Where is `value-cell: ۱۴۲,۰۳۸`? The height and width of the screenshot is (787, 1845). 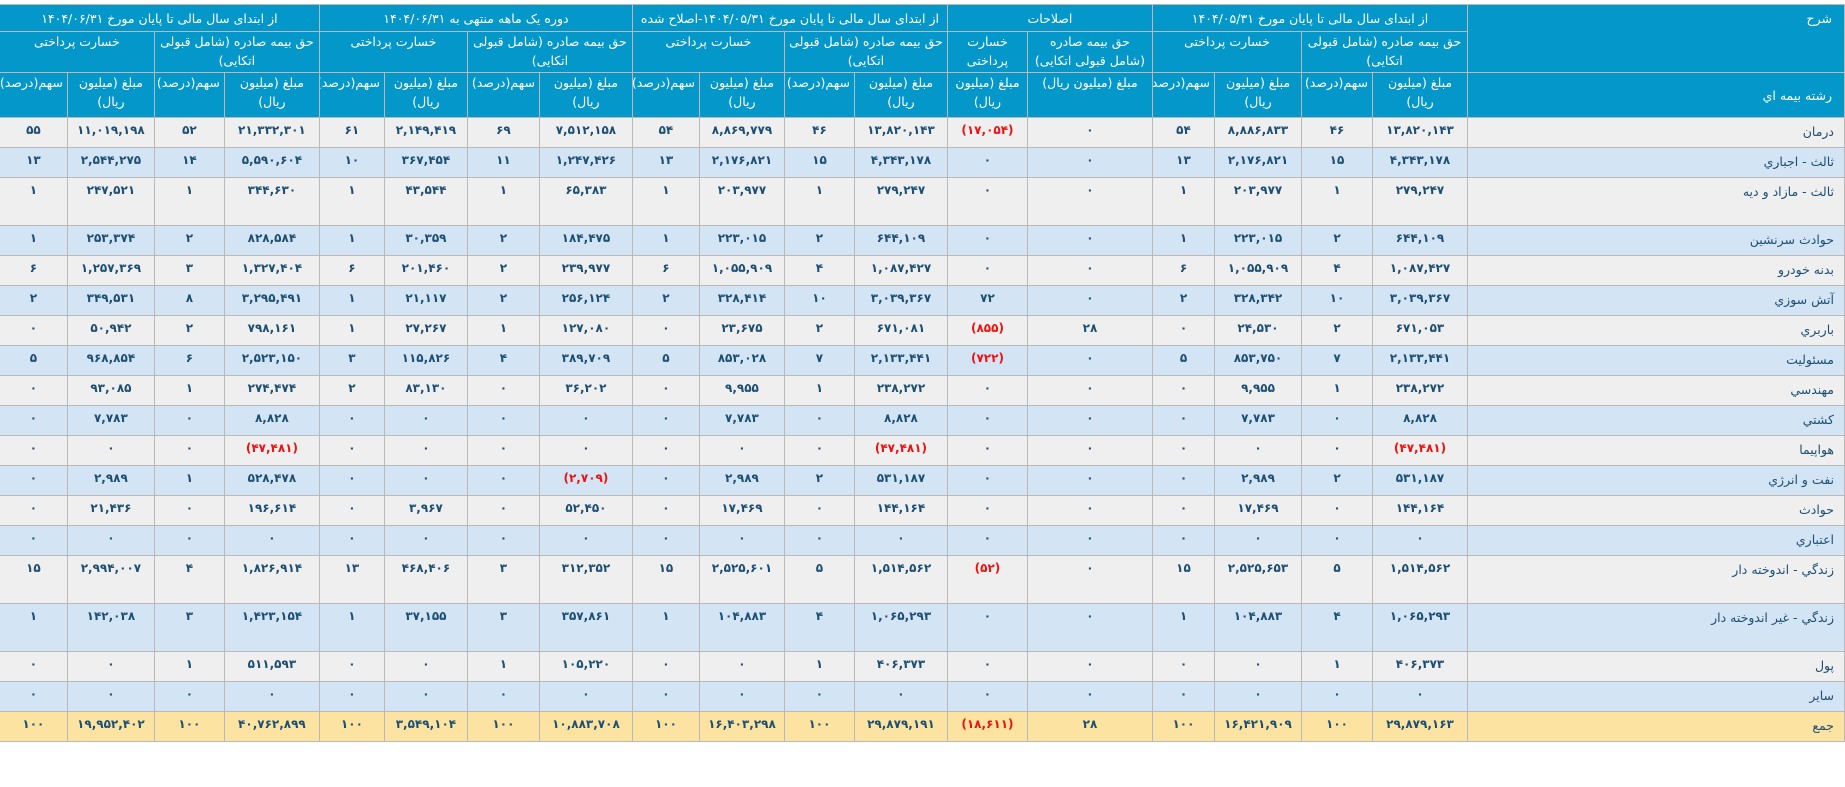 value-cell: ۱۴۲,۰۳۸ is located at coordinates (110, 627).